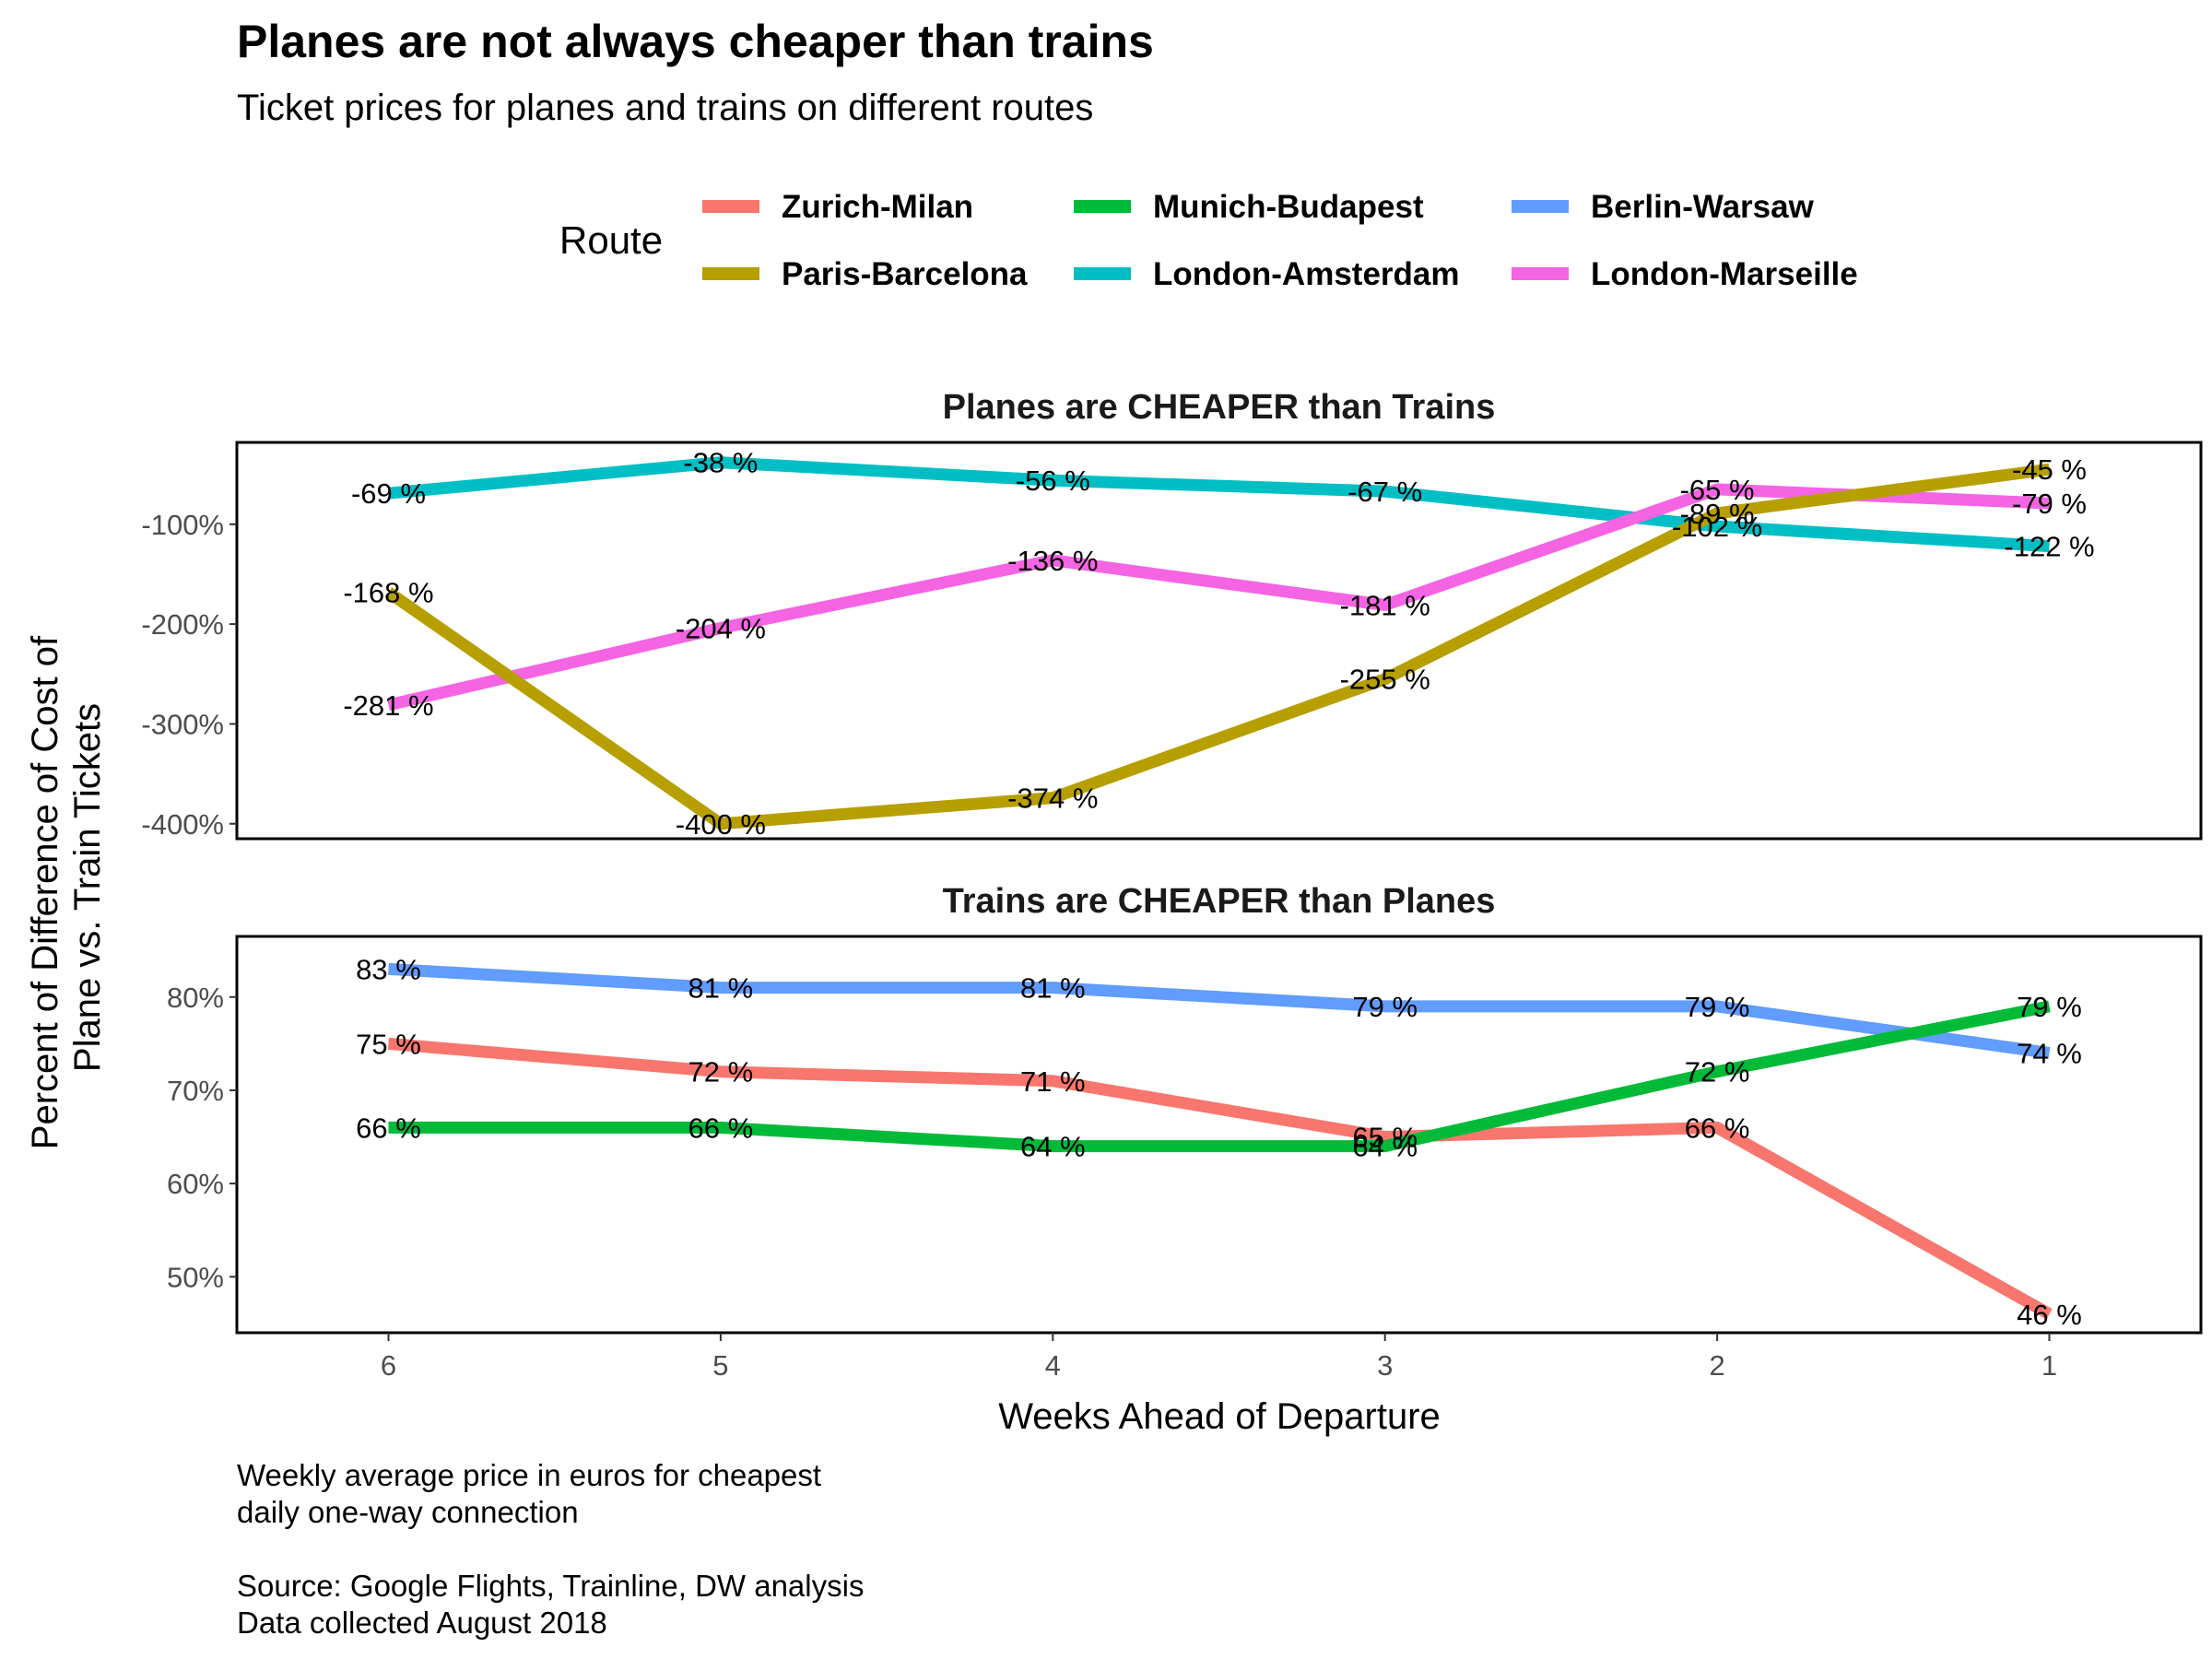  I want to click on data-label-london-amsterdam-2: -102 %, so click(1717, 527).